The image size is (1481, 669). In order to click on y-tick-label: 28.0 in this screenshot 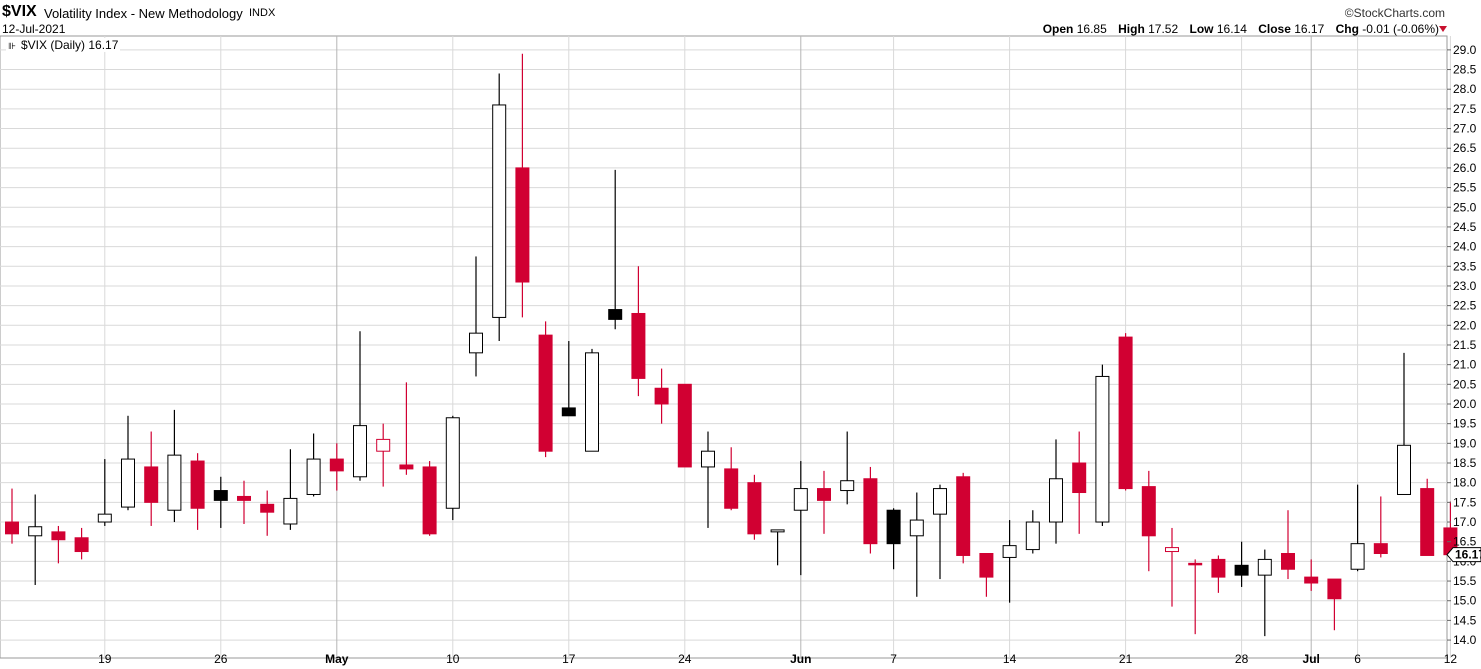, I will do `click(1465, 89)`.